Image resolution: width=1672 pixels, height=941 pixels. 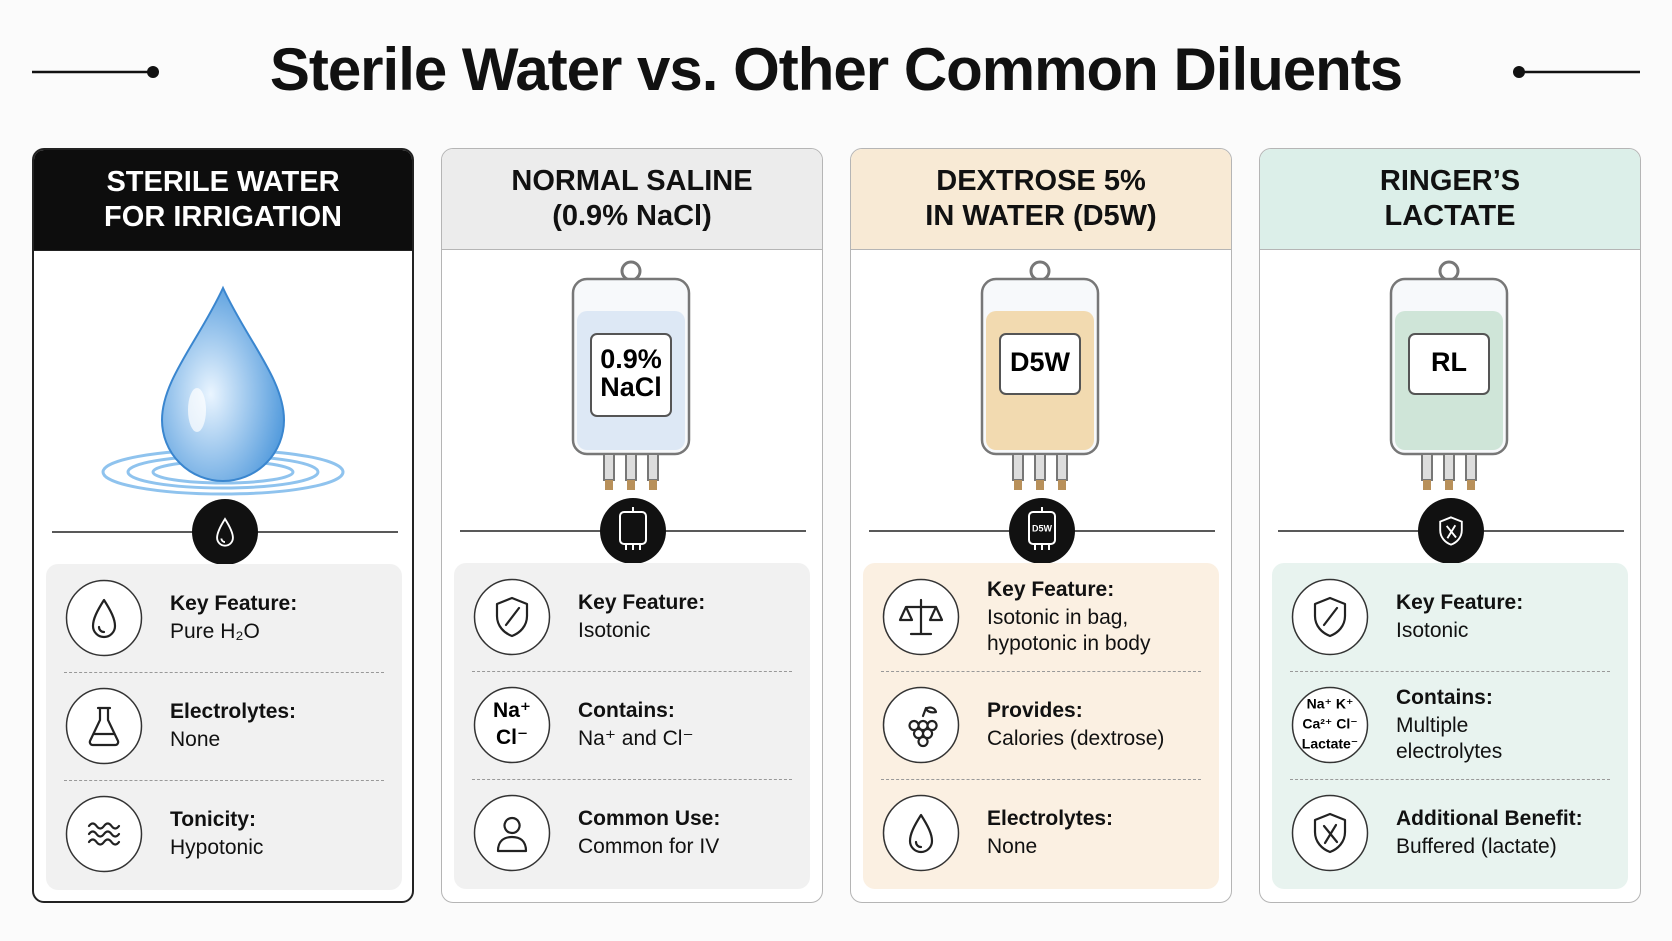 I want to click on illustration, so click(x=223, y=390).